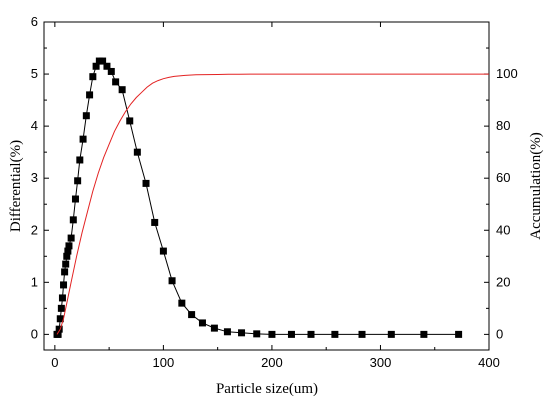 The width and height of the screenshot is (550, 404). Describe the element at coordinates (503, 281) in the screenshot. I see `y-right-tick-label: 20` at that location.